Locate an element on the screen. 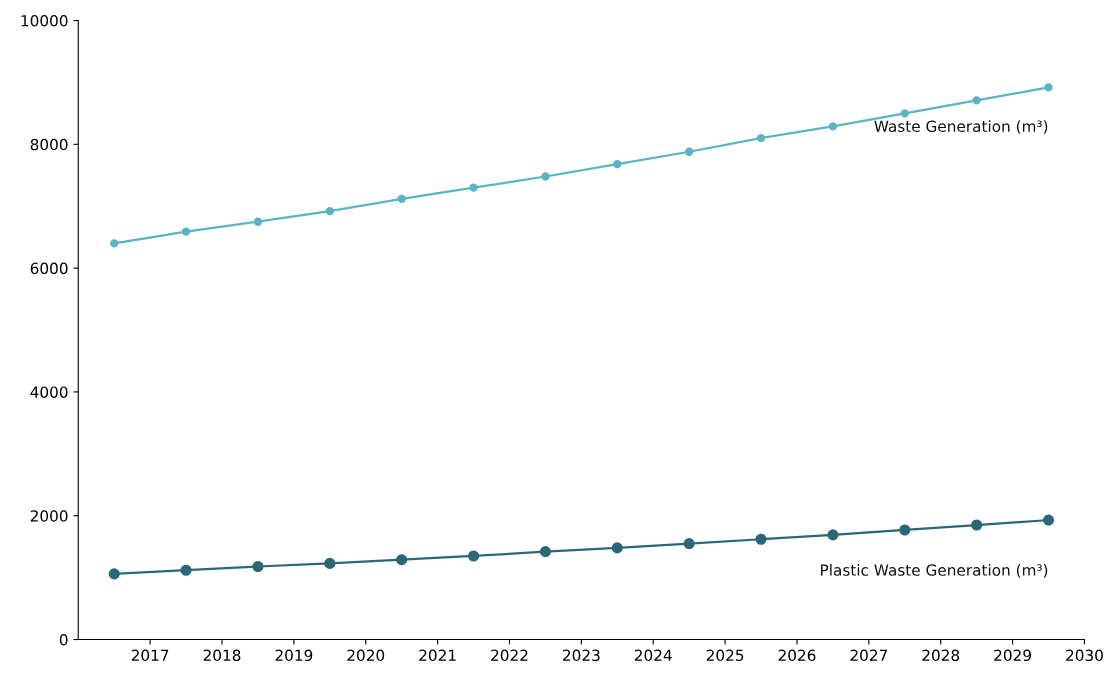  y-tick-label: 10000 is located at coordinates (44, 20).